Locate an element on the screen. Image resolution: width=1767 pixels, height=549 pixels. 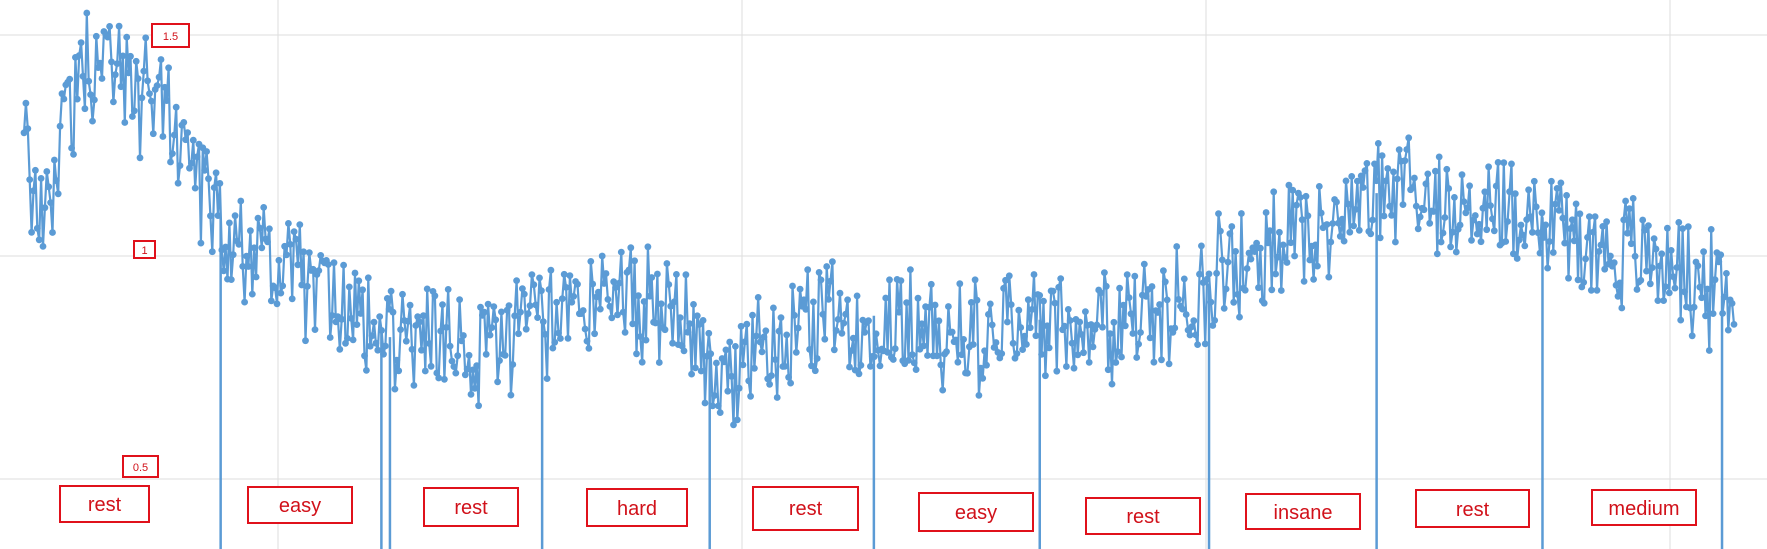
y-tick-0-5: 0.5 is located at coordinates (140, 466).